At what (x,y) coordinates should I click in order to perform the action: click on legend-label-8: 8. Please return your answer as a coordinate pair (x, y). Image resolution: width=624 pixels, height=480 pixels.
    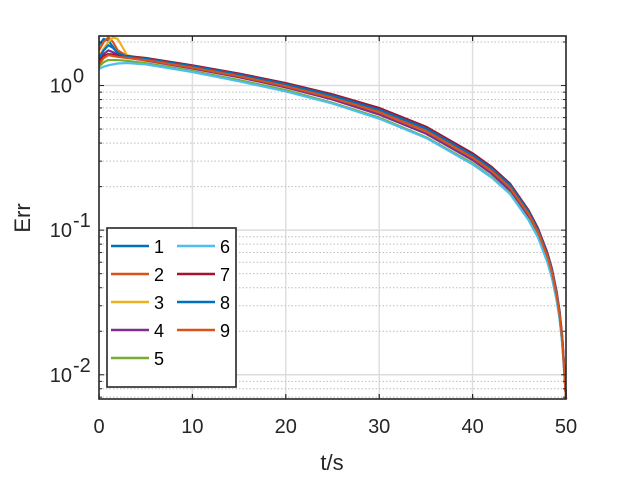
    Looking at the image, I should click on (225, 303).